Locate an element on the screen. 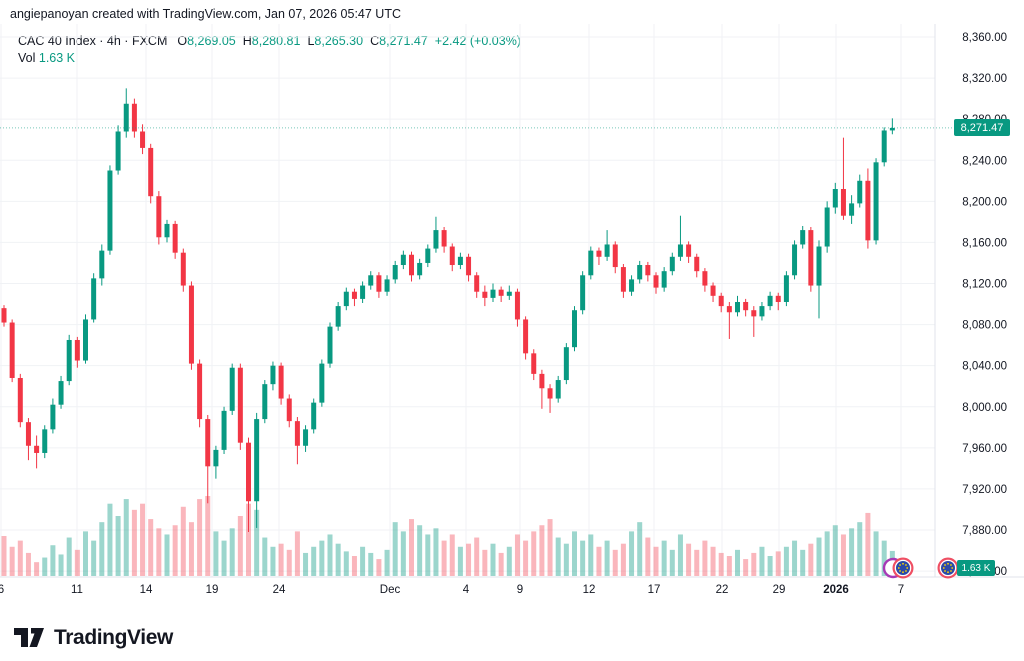 The width and height of the screenshot is (1024, 661). time-axis-label: 7 is located at coordinates (901, 590).